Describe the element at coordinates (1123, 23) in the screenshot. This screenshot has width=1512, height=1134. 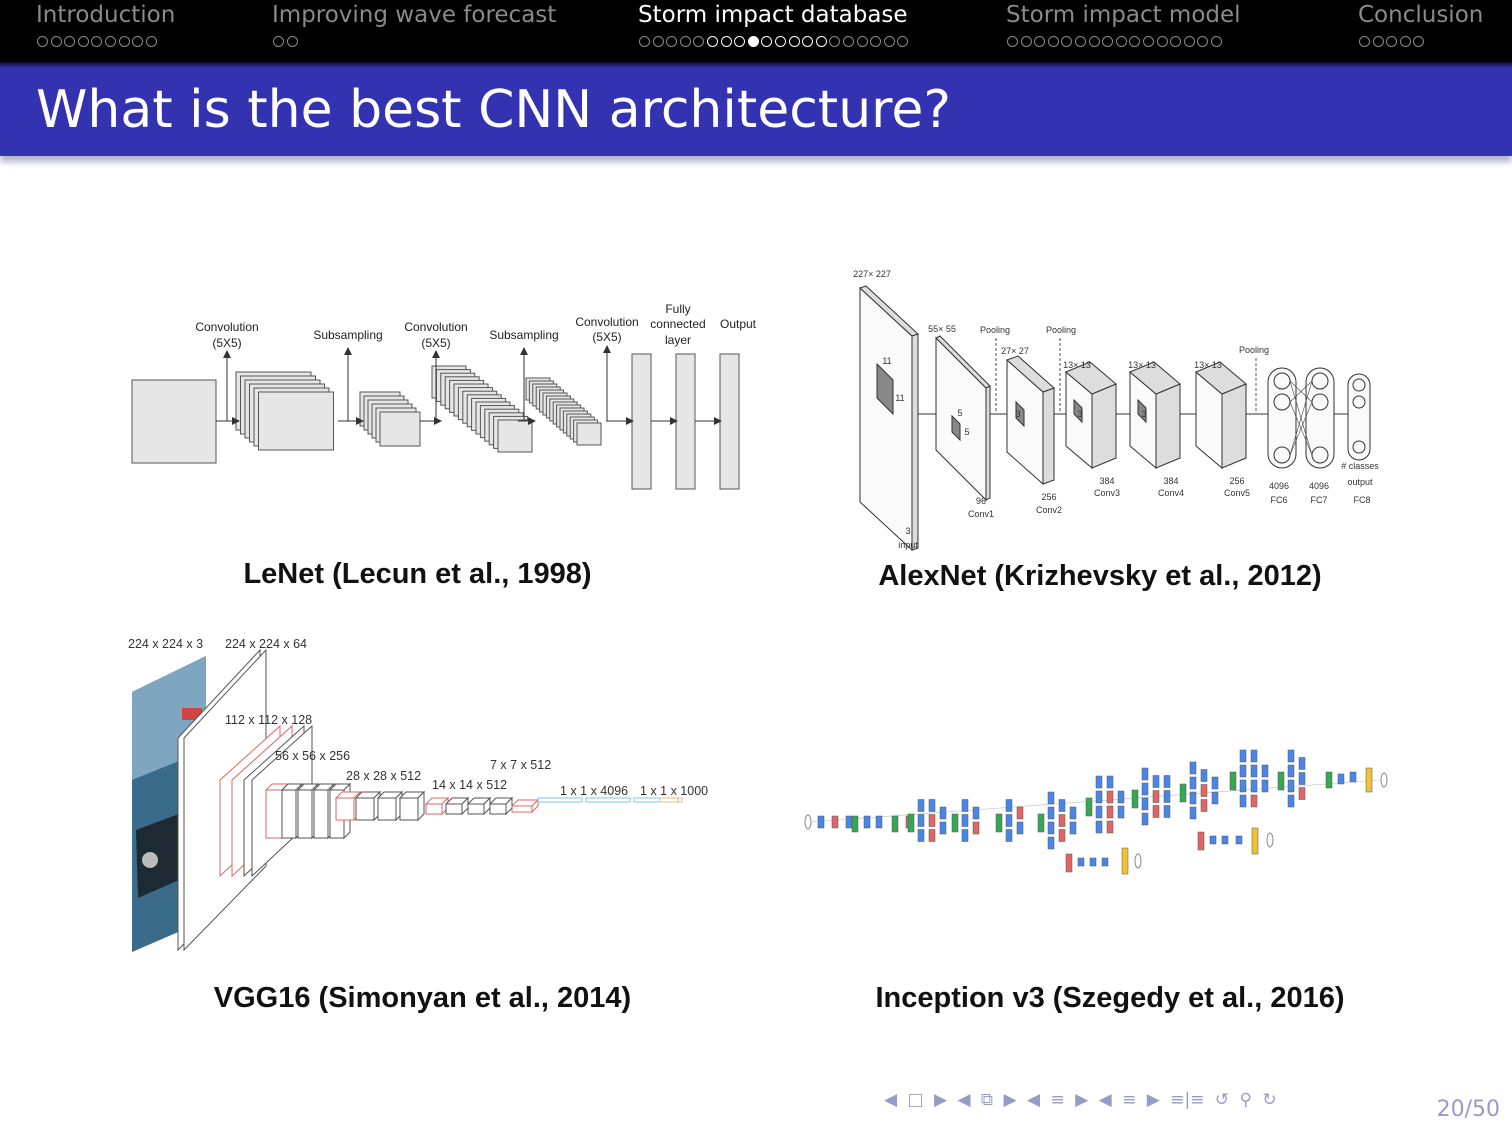
I see `nav-section-storm-impact-model: Storm impact model` at that location.